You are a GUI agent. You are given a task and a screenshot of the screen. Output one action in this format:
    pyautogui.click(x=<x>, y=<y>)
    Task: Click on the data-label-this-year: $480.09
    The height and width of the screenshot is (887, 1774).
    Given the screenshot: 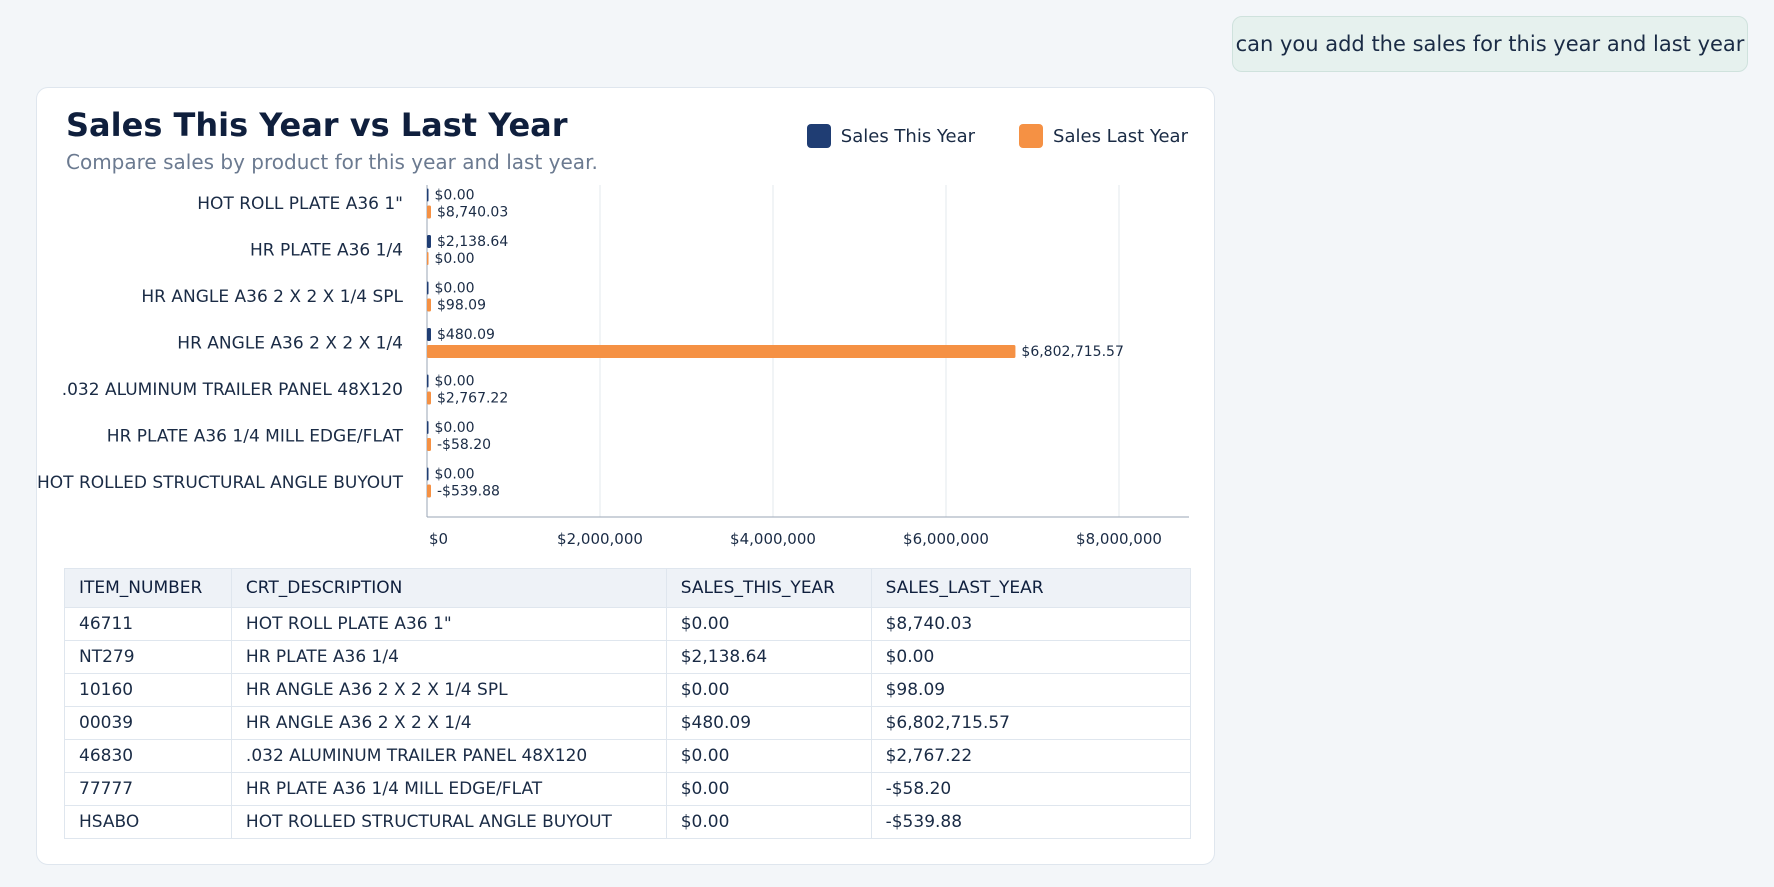 What is the action you would take?
    pyautogui.click(x=466, y=335)
    